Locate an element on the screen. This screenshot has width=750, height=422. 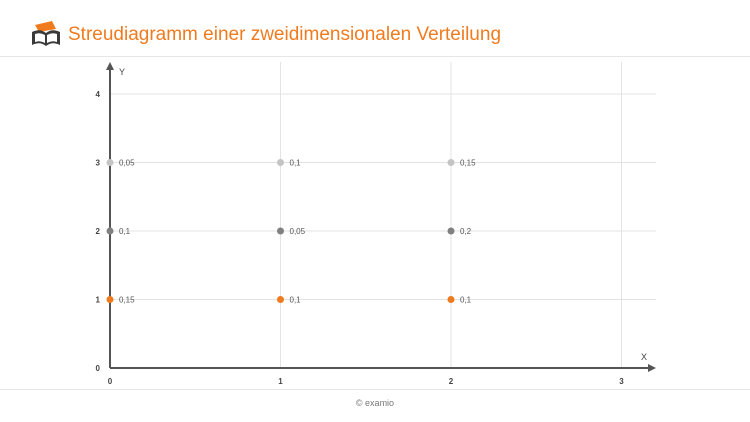
copyright-text: © examio is located at coordinates (375, 403).